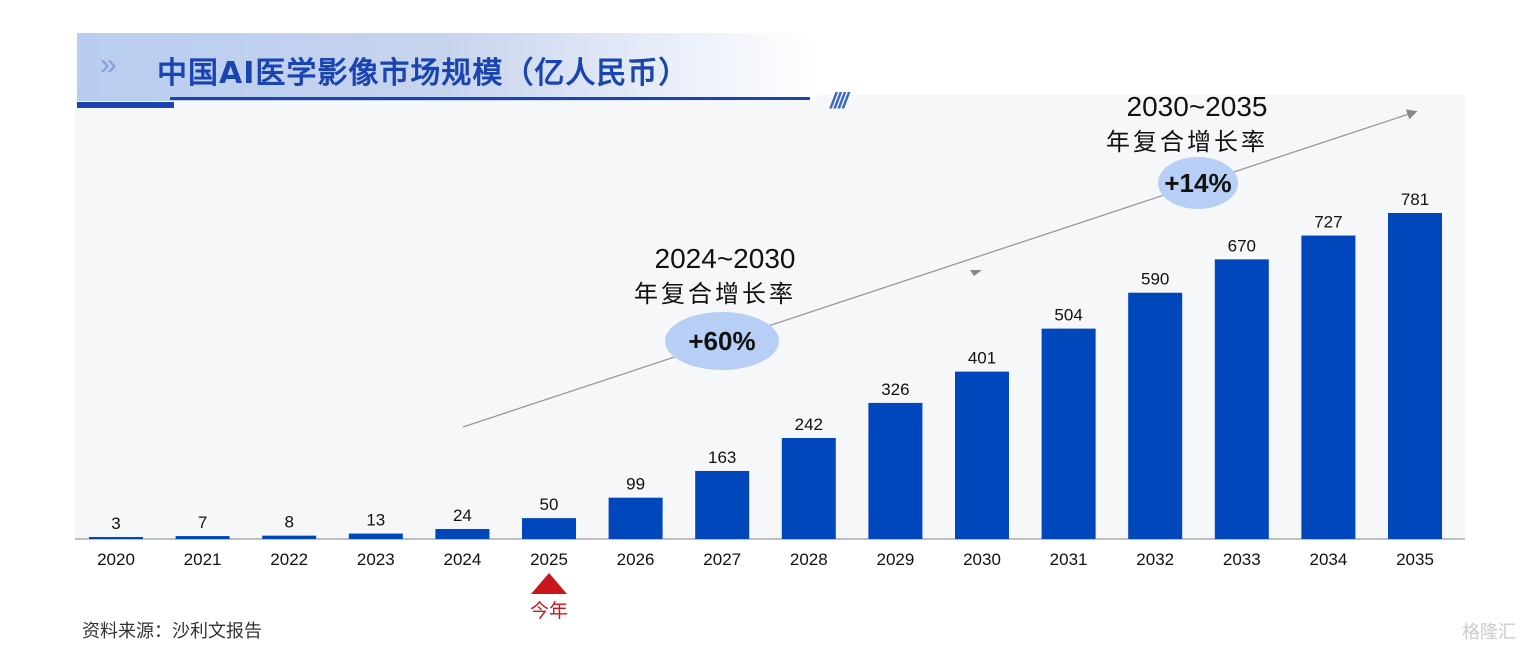 This screenshot has width=1538, height=646. Describe the element at coordinates (1242, 245) in the screenshot. I see `data-label-2033: 670` at that location.